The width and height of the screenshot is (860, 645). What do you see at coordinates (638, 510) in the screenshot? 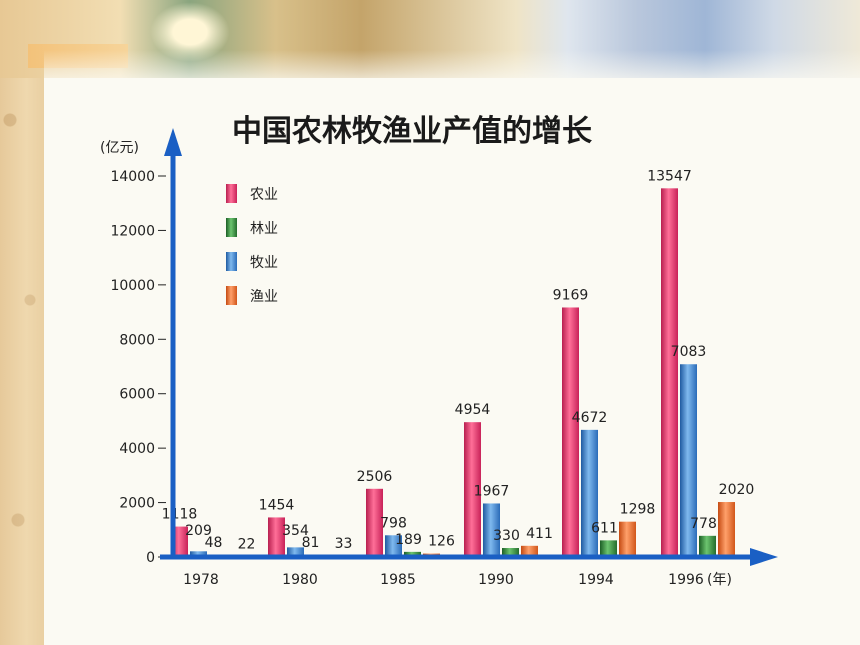
I see `data-label-1994-渔业: 1298` at bounding box center [638, 510].